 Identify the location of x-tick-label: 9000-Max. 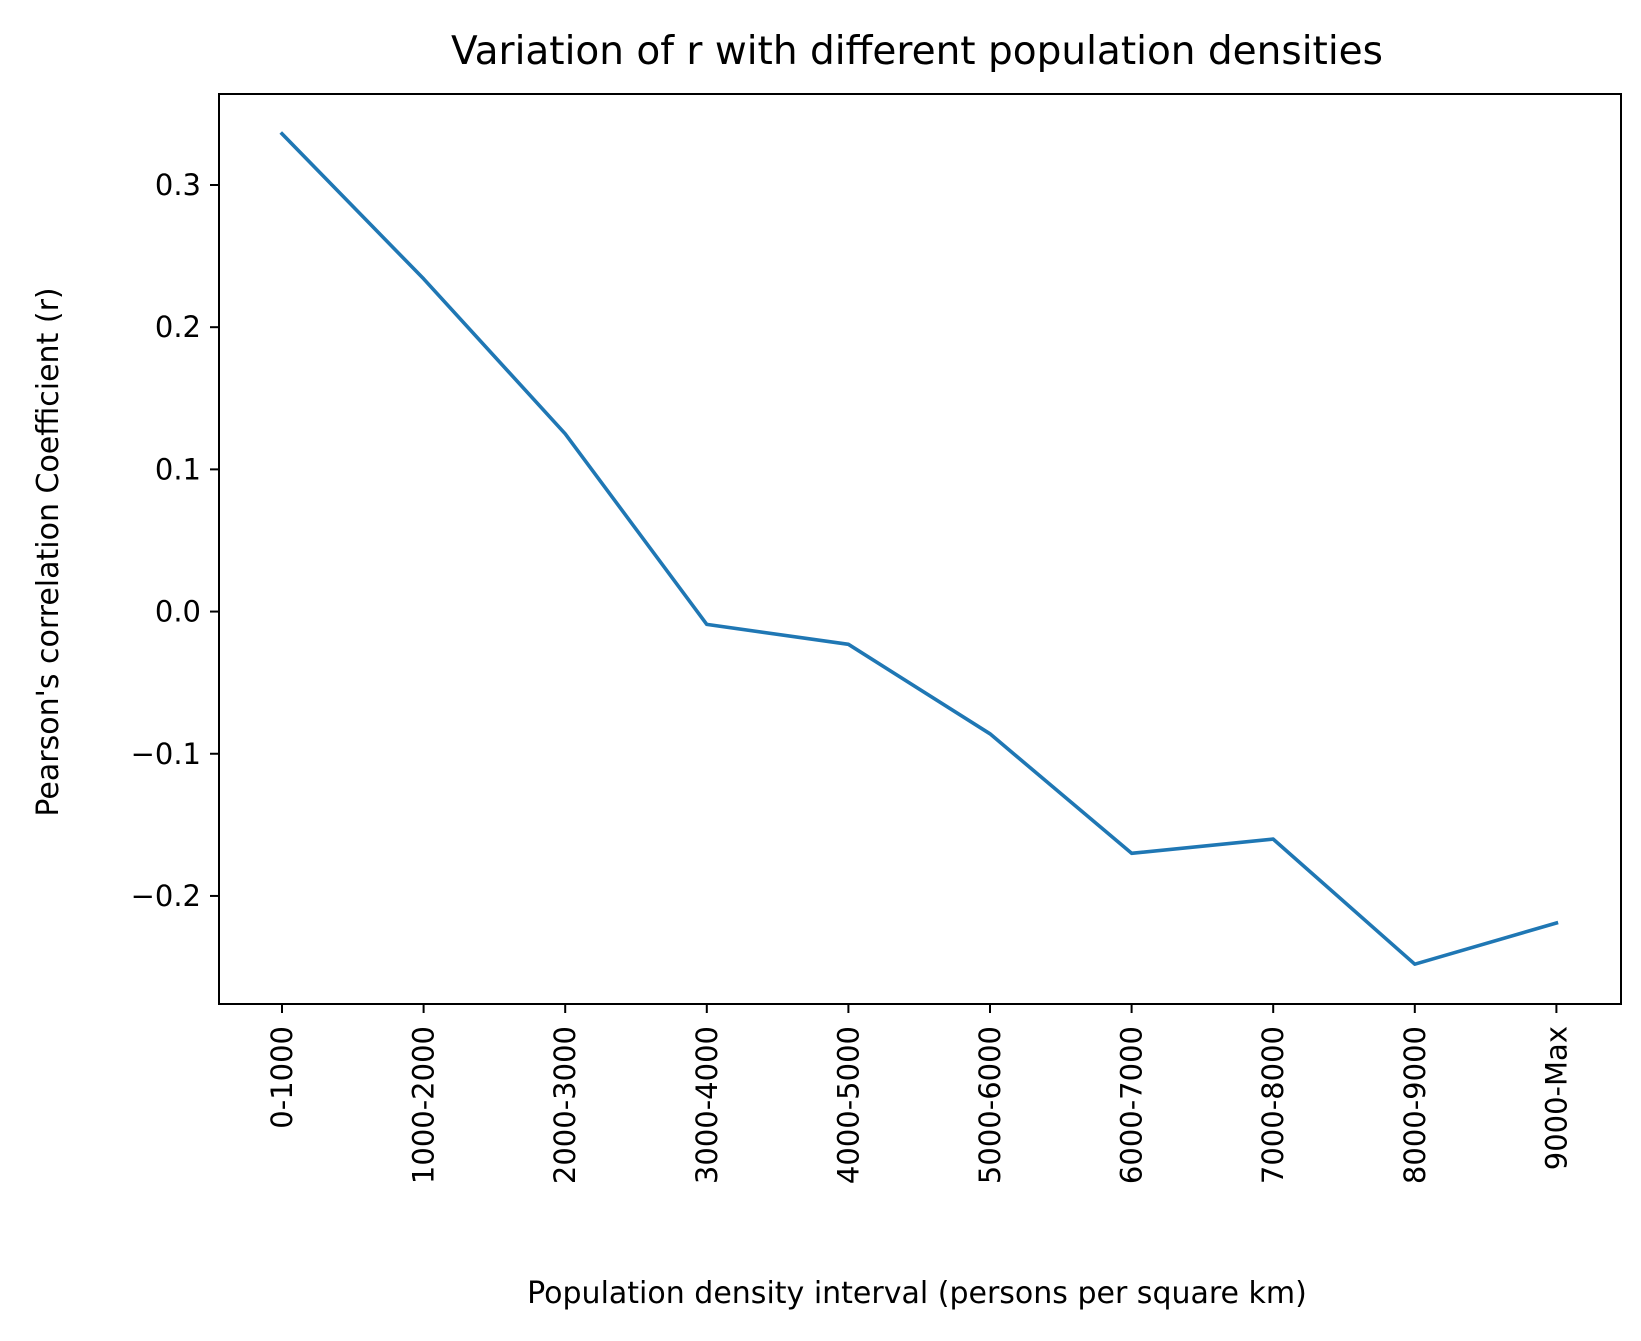
(1556, 1098).